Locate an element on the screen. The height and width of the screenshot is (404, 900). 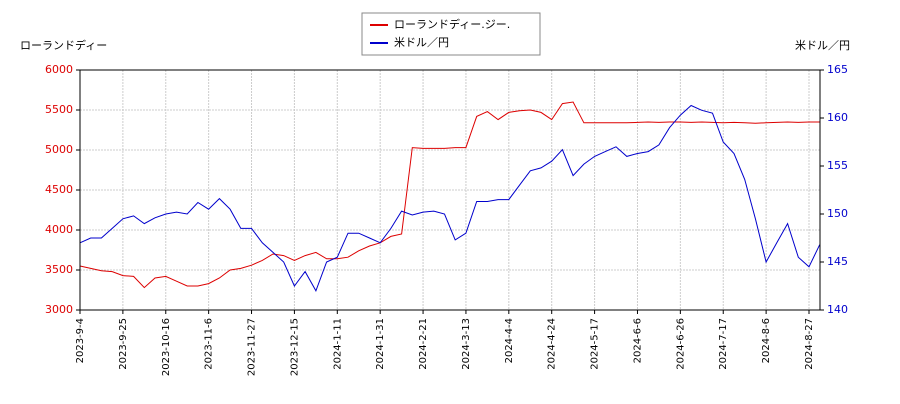
x-tick-label: 2023-10-16 is located at coordinates (166, 347).